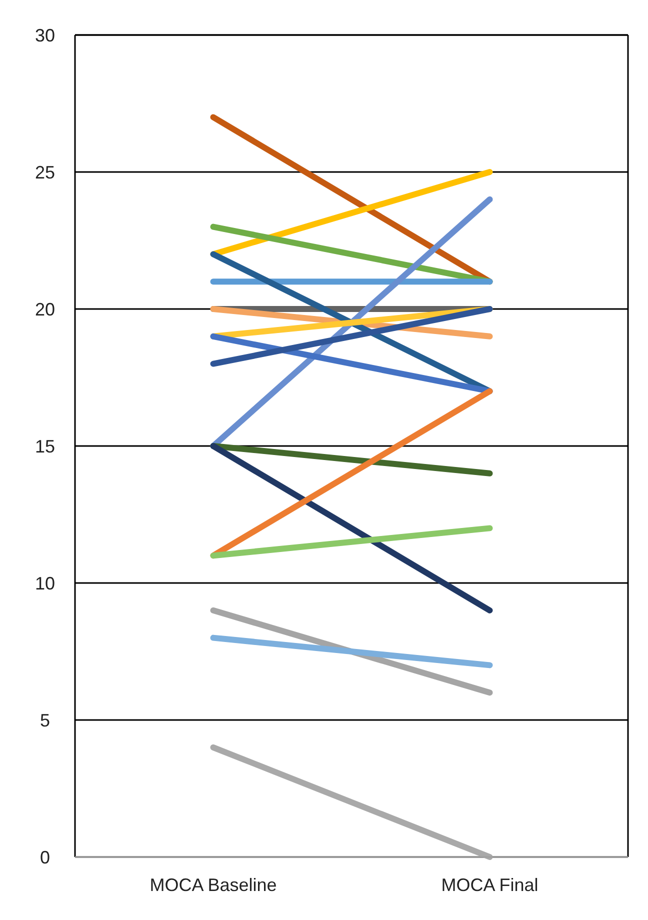 The image size is (648, 920). What do you see at coordinates (213, 885) in the screenshot?
I see `x-tick-label: MOCA Baseline` at bounding box center [213, 885].